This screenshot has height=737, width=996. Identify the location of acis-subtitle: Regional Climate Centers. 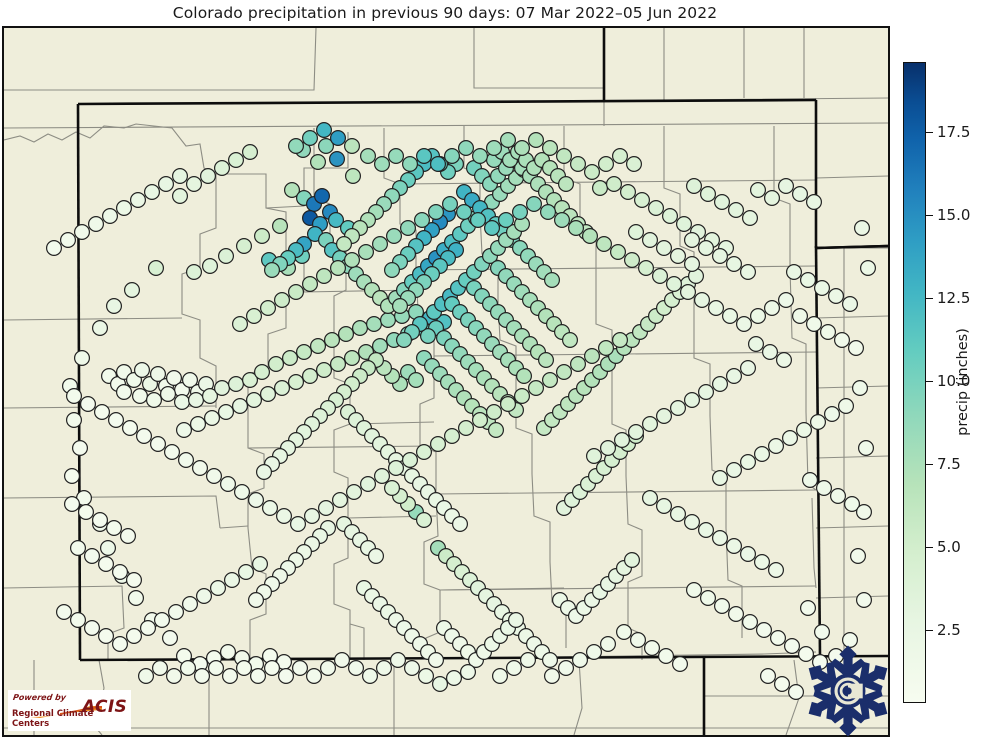
(53, 719).